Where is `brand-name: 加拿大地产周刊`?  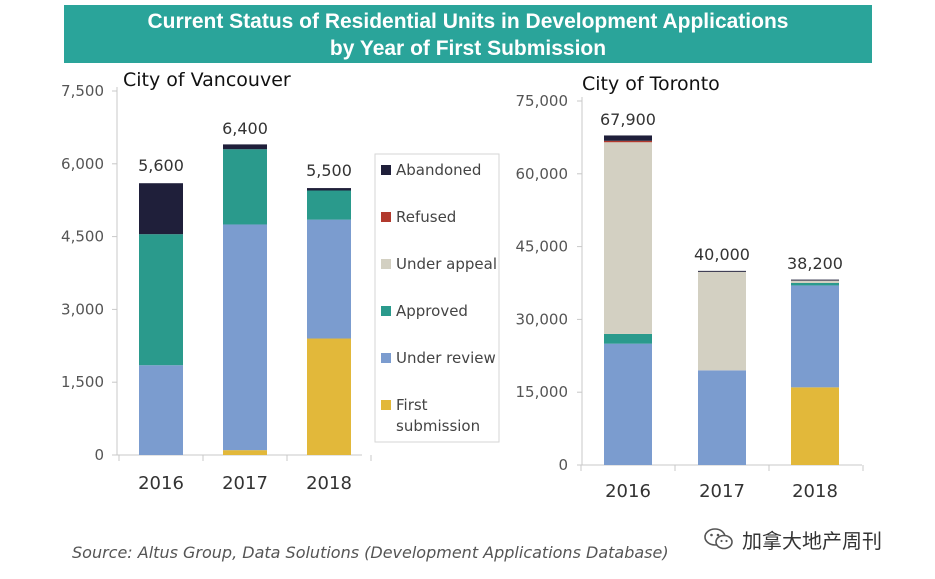 brand-name: 加拿大地产周刊 is located at coordinates (812, 540).